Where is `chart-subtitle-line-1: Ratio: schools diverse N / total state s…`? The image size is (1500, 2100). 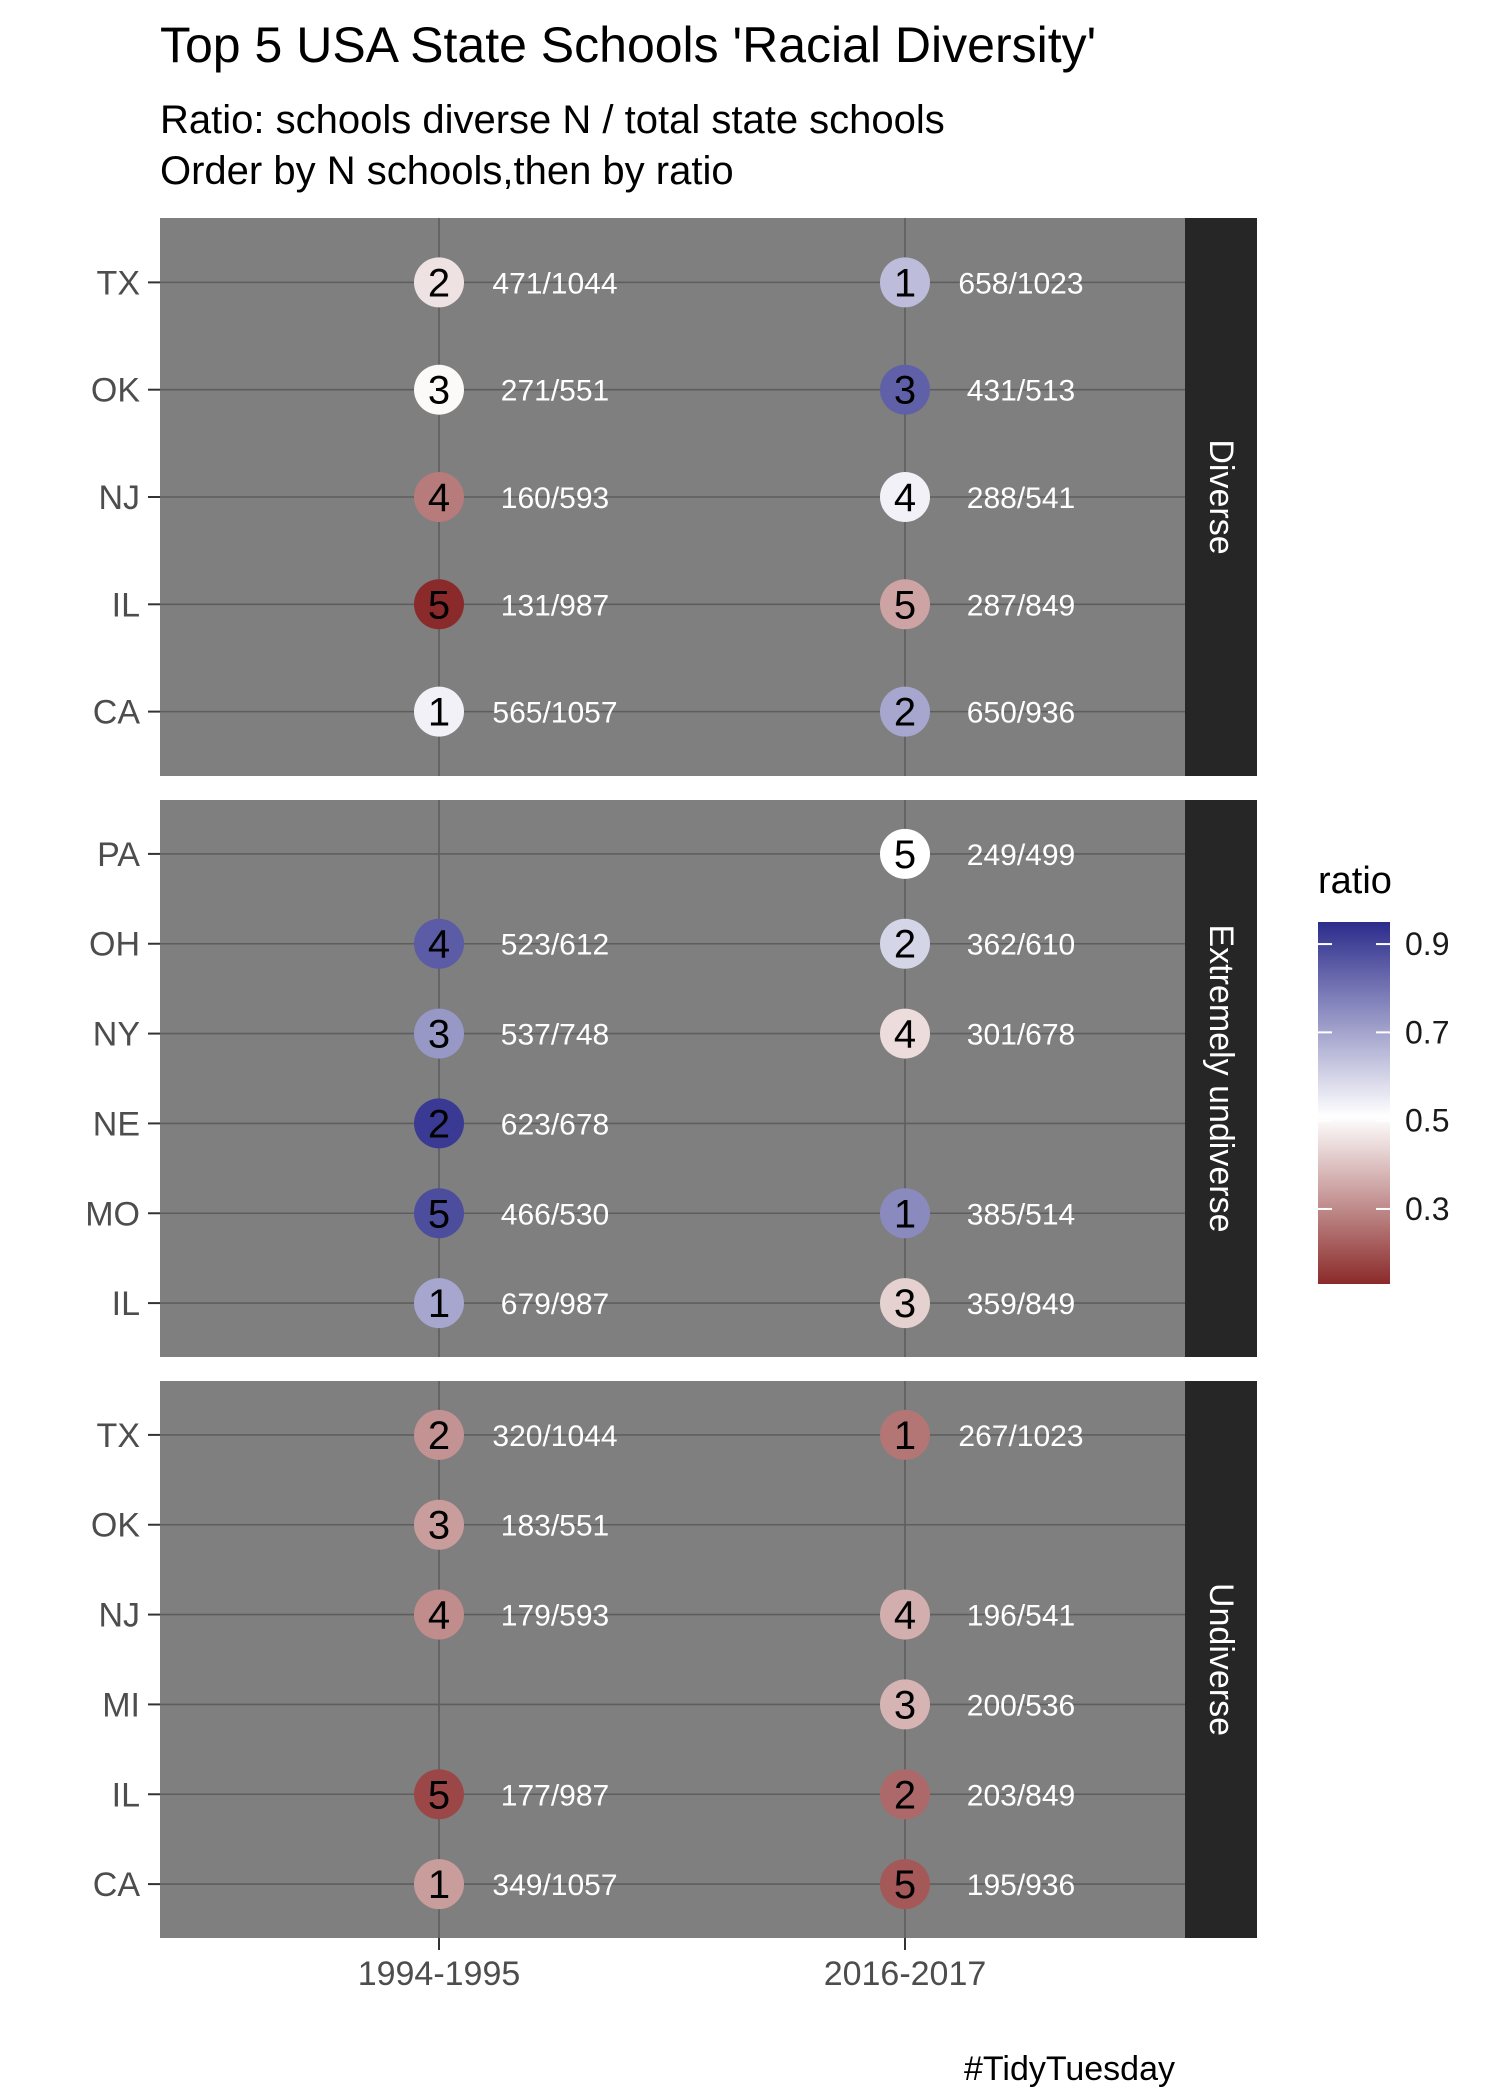
chart-subtitle-line-1: Ratio: schools diverse N / total state s… is located at coordinates (552, 120).